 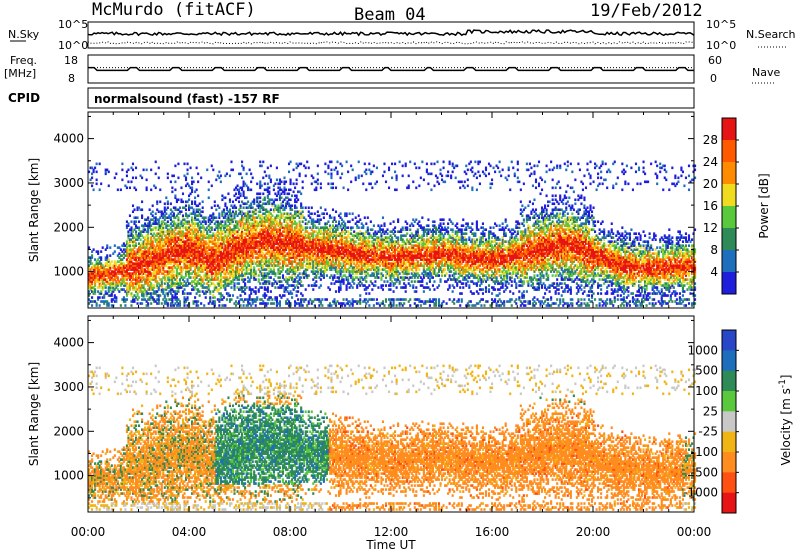 What do you see at coordinates (73, 24) in the screenshot?
I see `nsky-tick-high: 10^5` at bounding box center [73, 24].